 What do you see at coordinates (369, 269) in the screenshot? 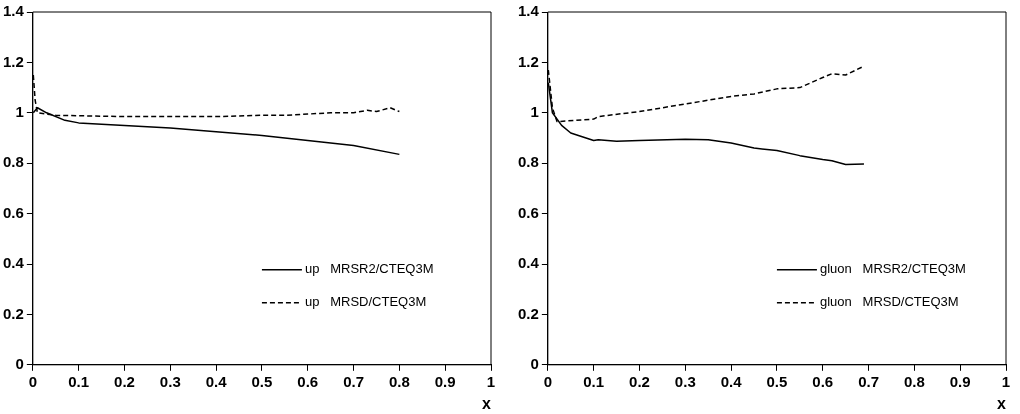
I see `legend-label: up MRSR2/CTEQ3M` at bounding box center [369, 269].